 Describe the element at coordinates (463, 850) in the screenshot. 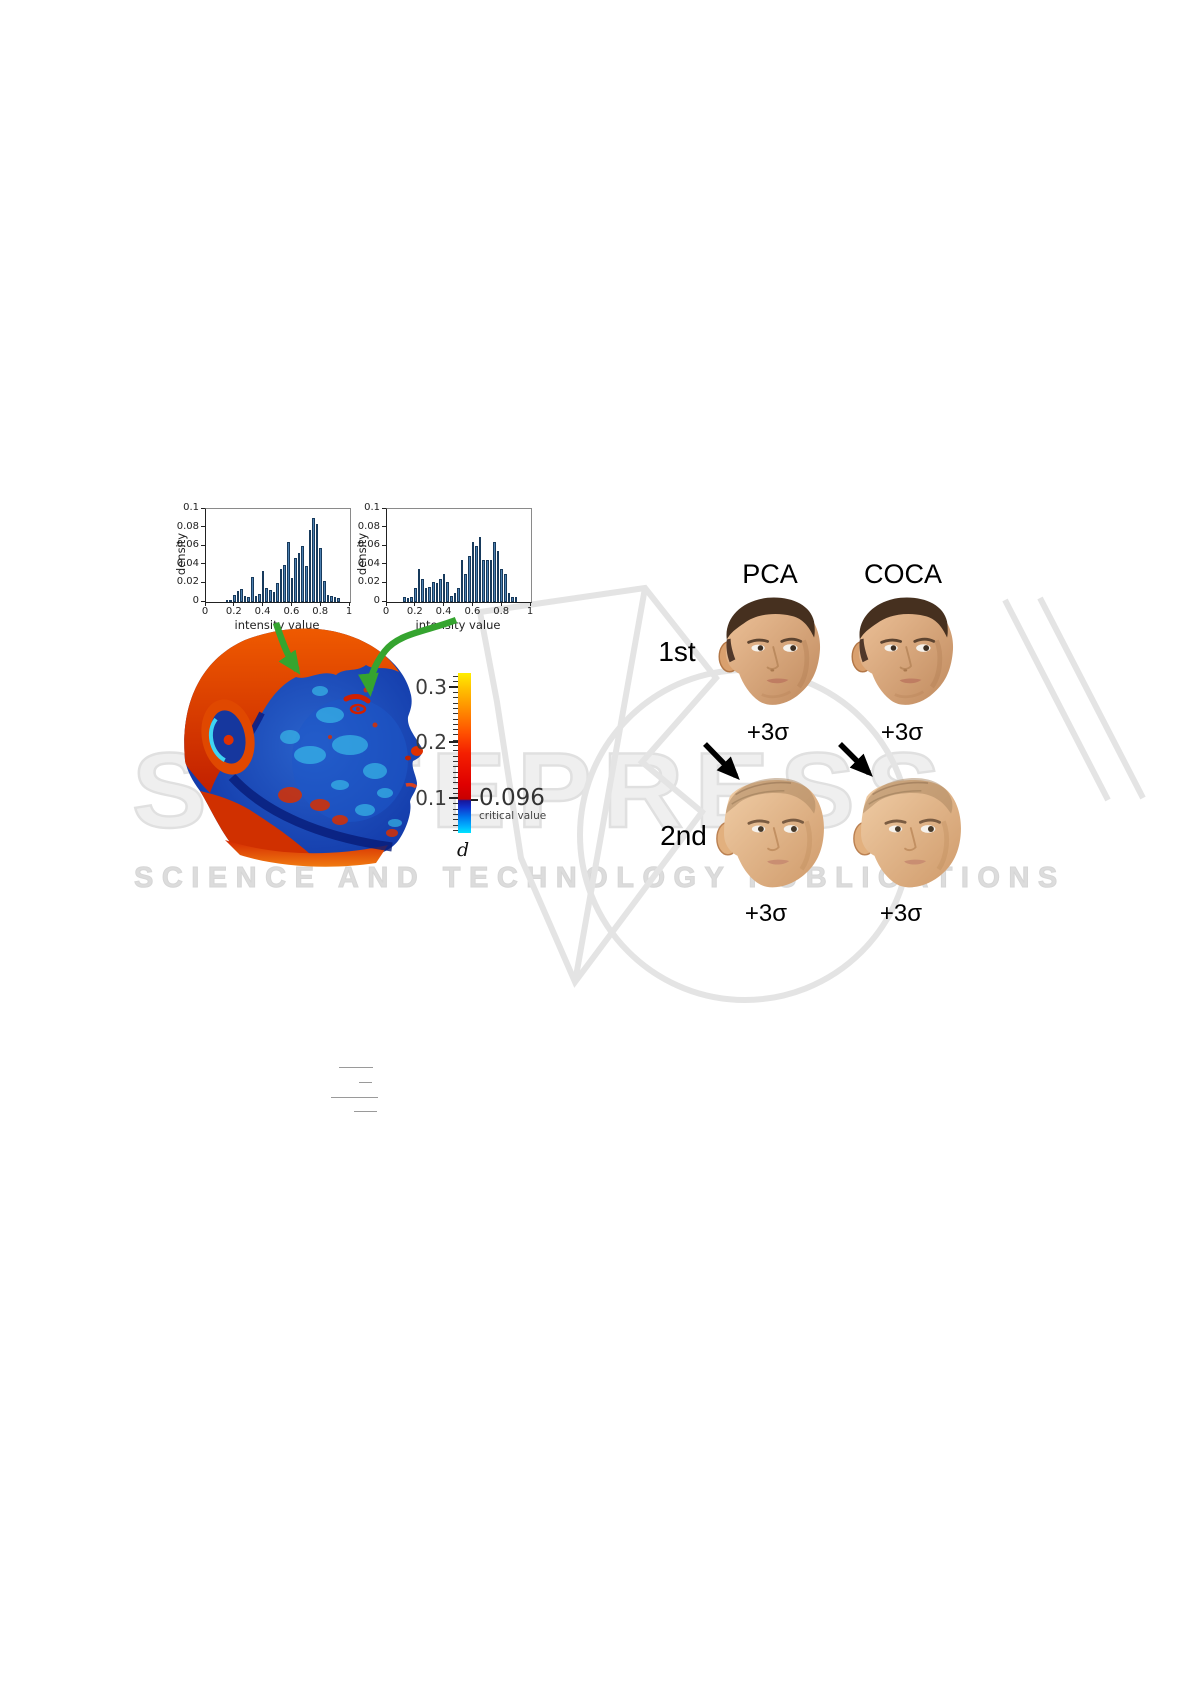

I see `colorbar-axis-symbol: d` at that location.